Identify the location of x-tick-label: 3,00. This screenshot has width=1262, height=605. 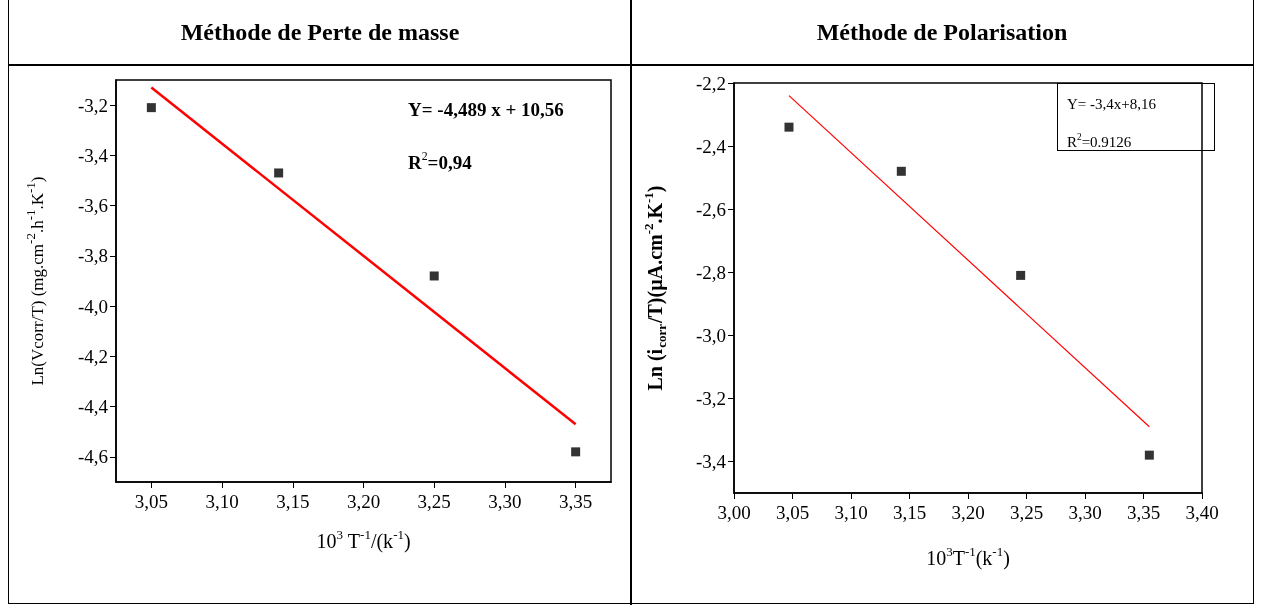
(734, 512).